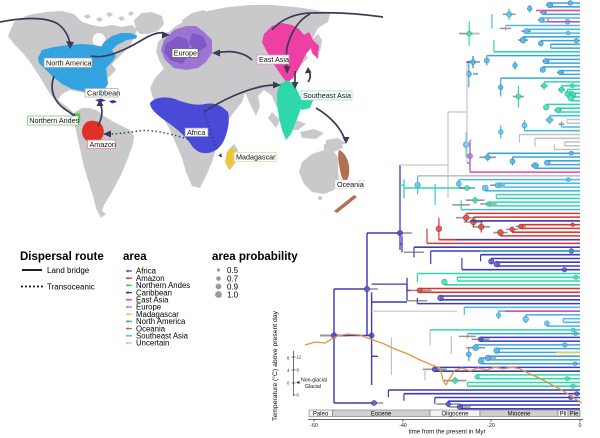 This screenshot has width=600, height=438. Describe the element at coordinates (68, 270) in the screenshot. I see `svg-text: Land bridge` at that location.